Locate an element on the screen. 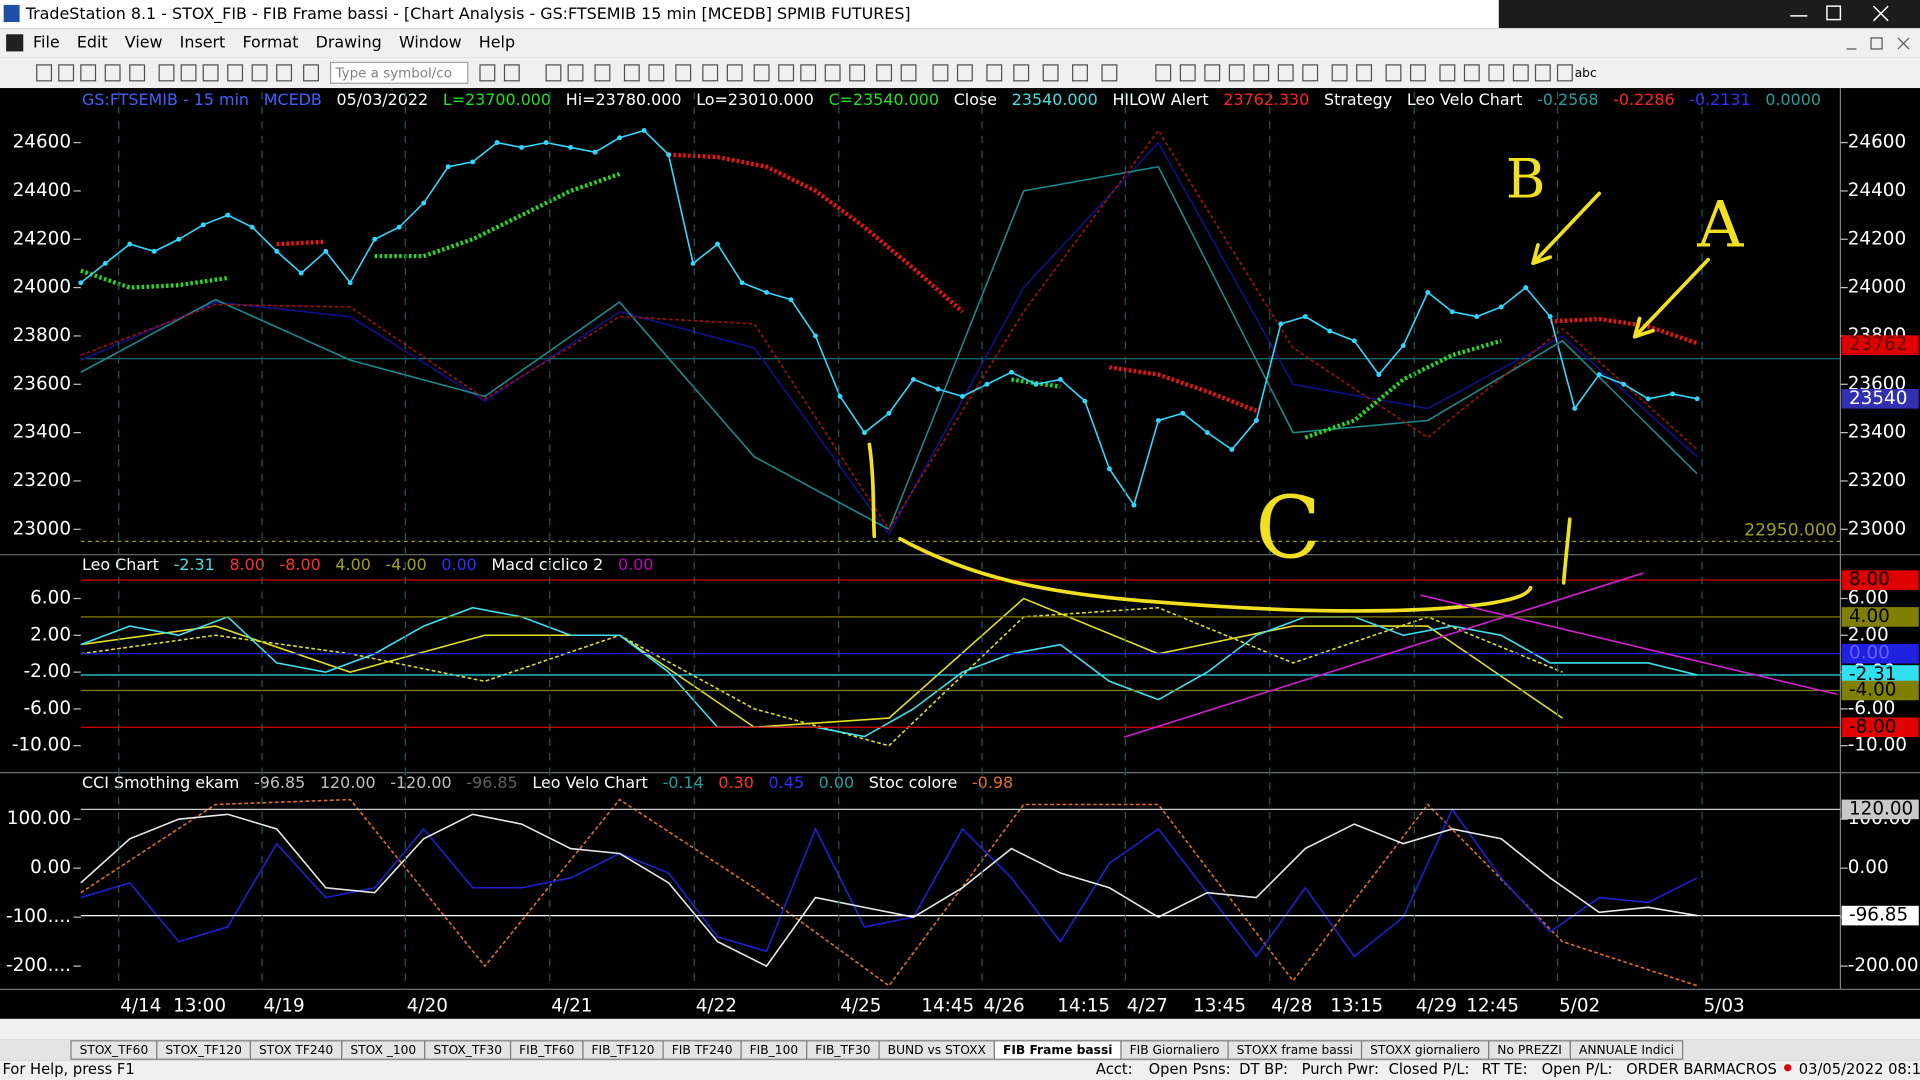  menu-item: Drawing is located at coordinates (349, 41).